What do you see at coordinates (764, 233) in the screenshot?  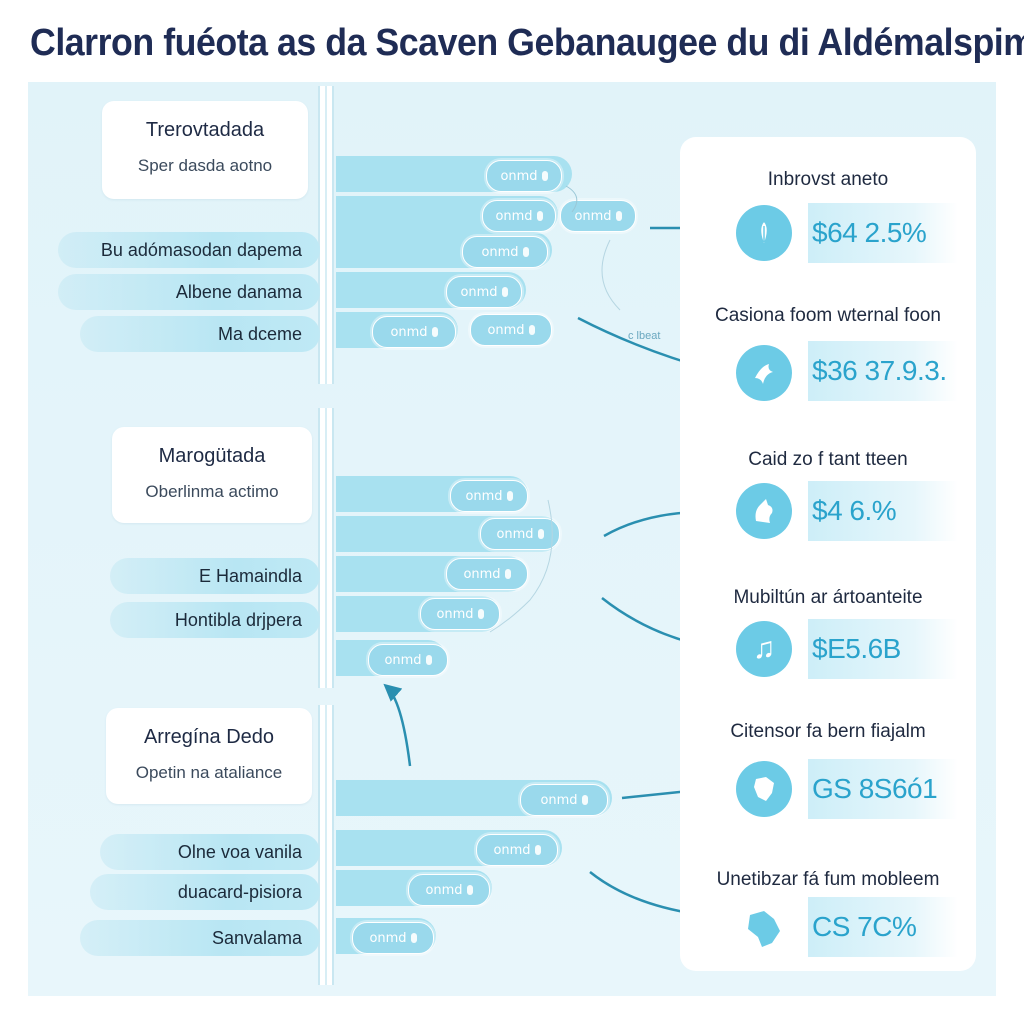 I see `leaf-icon` at bounding box center [764, 233].